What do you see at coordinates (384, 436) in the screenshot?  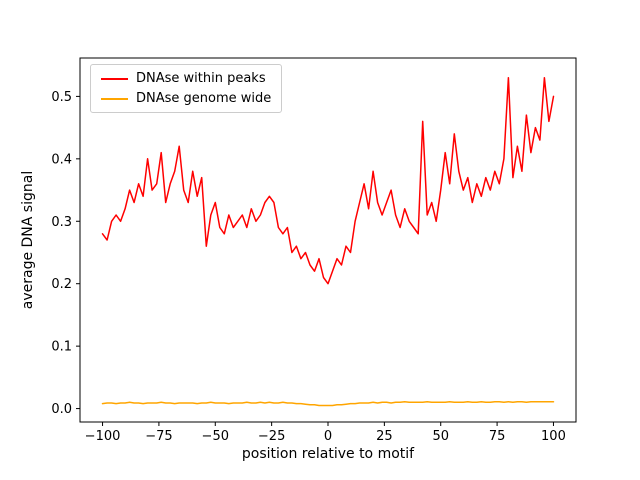 I see `svg-text: 25` at bounding box center [384, 436].